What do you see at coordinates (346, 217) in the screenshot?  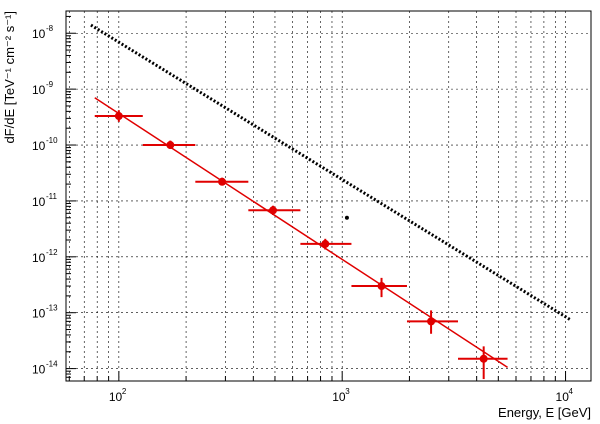 I see `single-point` at bounding box center [346, 217].